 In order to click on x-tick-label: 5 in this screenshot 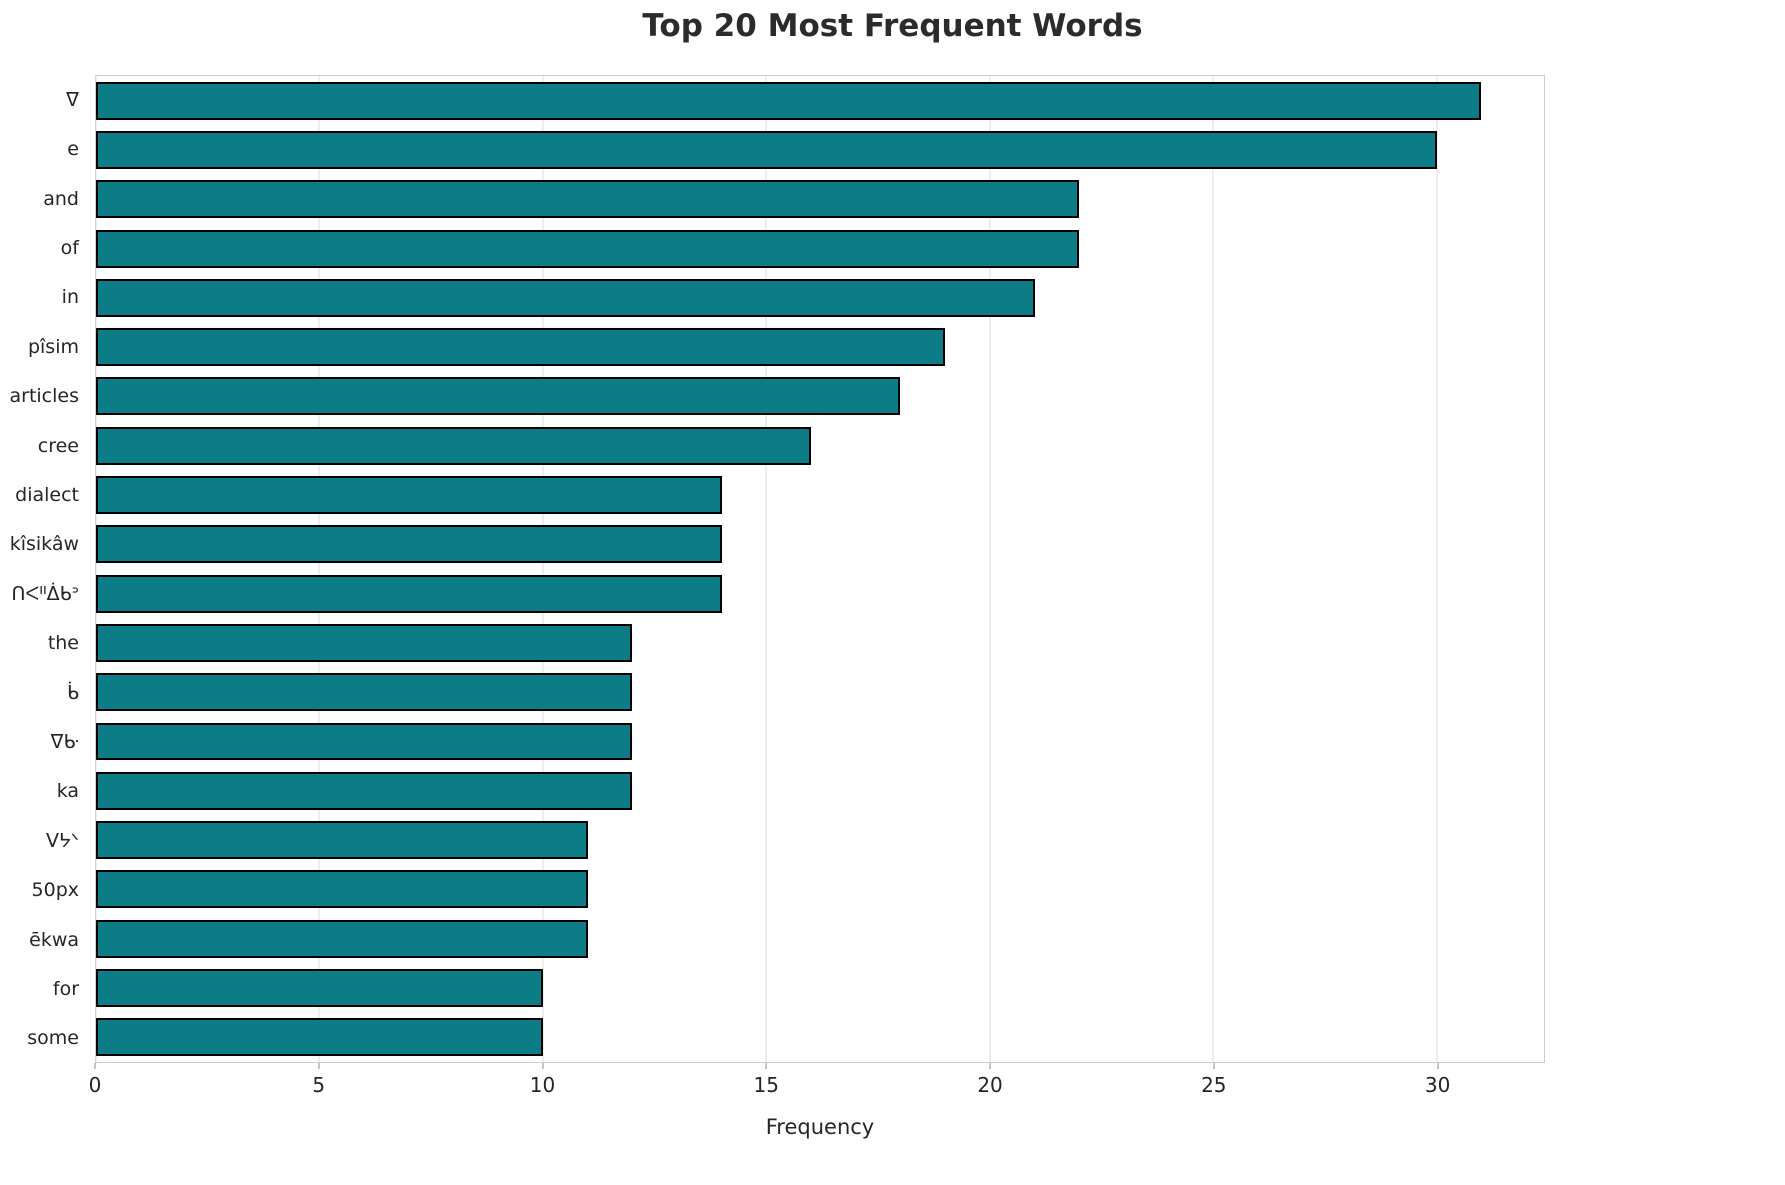, I will do `click(319, 1085)`.